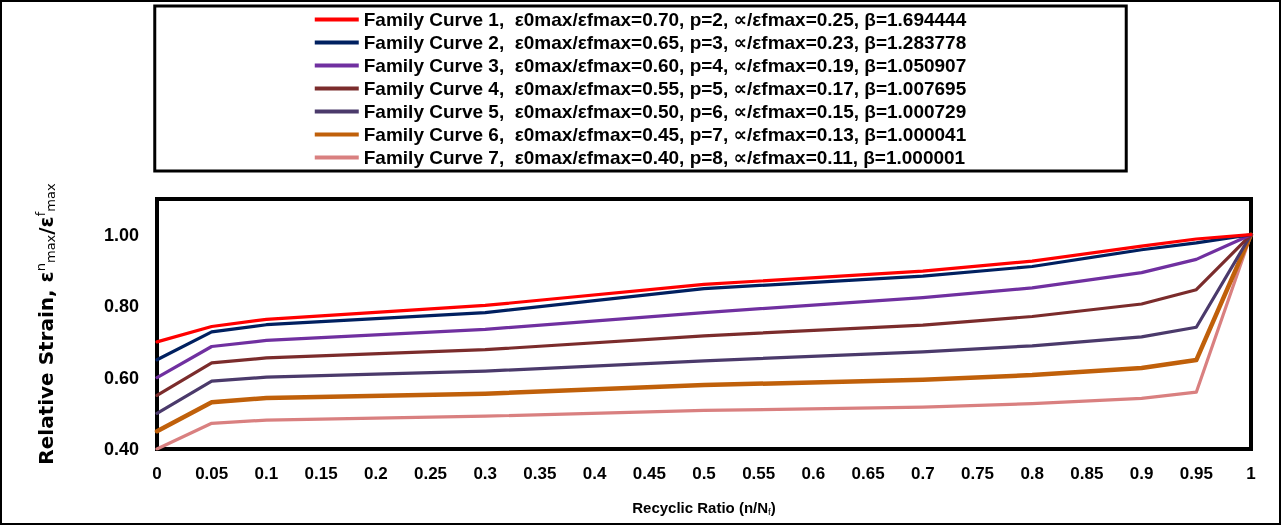  What do you see at coordinates (664, 157) in the screenshot?
I see `legend-label: Family Curve 7, ε0max/εfmax=0.40, p=8, ∝/εfmax=0.11, β=1.000001` at bounding box center [664, 157].